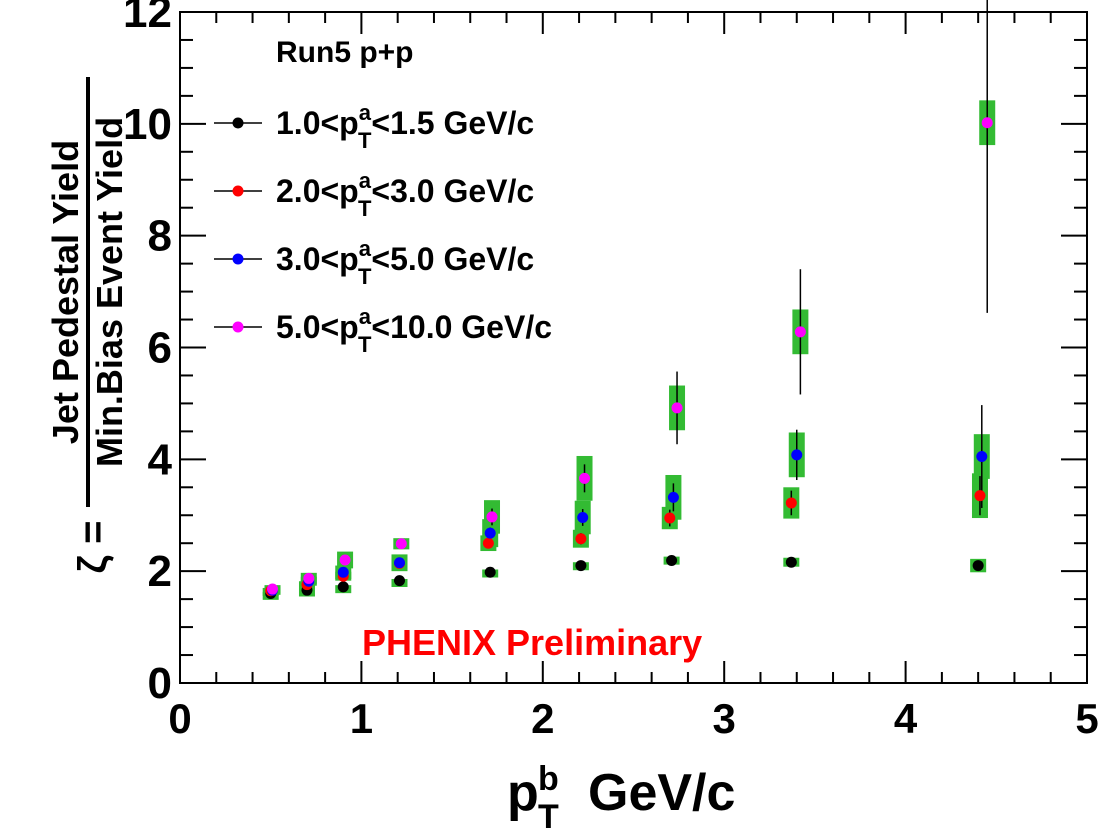  I want to click on x-axis-label-unit: GeV/c, so click(661, 793).